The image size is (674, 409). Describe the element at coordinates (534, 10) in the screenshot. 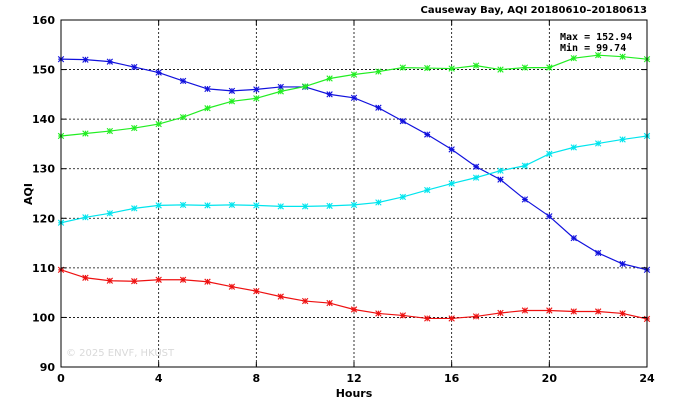

I see `chart-title: Causeway Bay, AQI 20180610–20180613` at that location.